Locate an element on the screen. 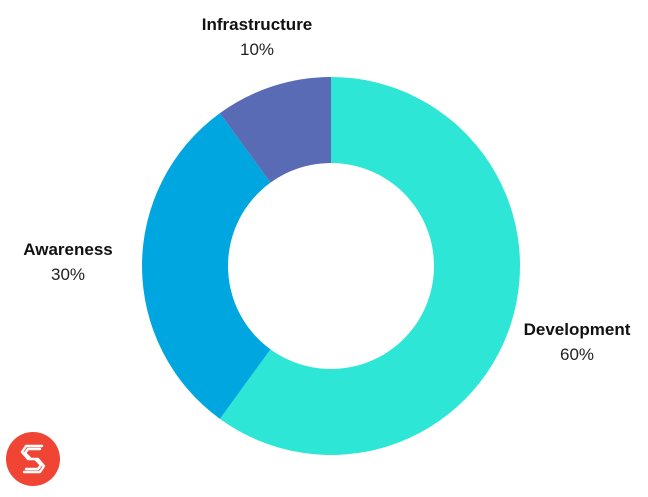 The width and height of the screenshot is (648, 497). slice-value-development: 60% is located at coordinates (577, 354).